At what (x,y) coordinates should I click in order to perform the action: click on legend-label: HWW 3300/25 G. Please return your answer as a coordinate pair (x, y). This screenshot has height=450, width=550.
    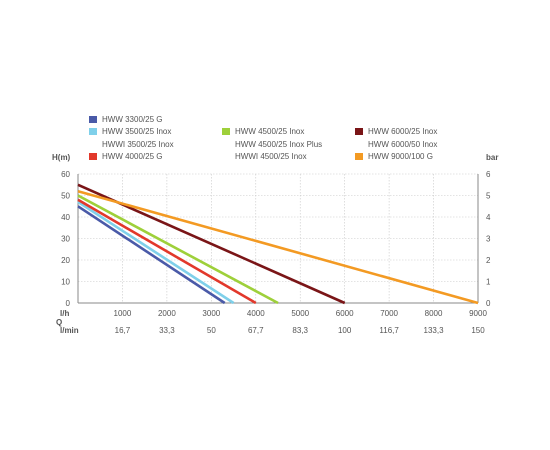
    Looking at the image, I should click on (132, 119).